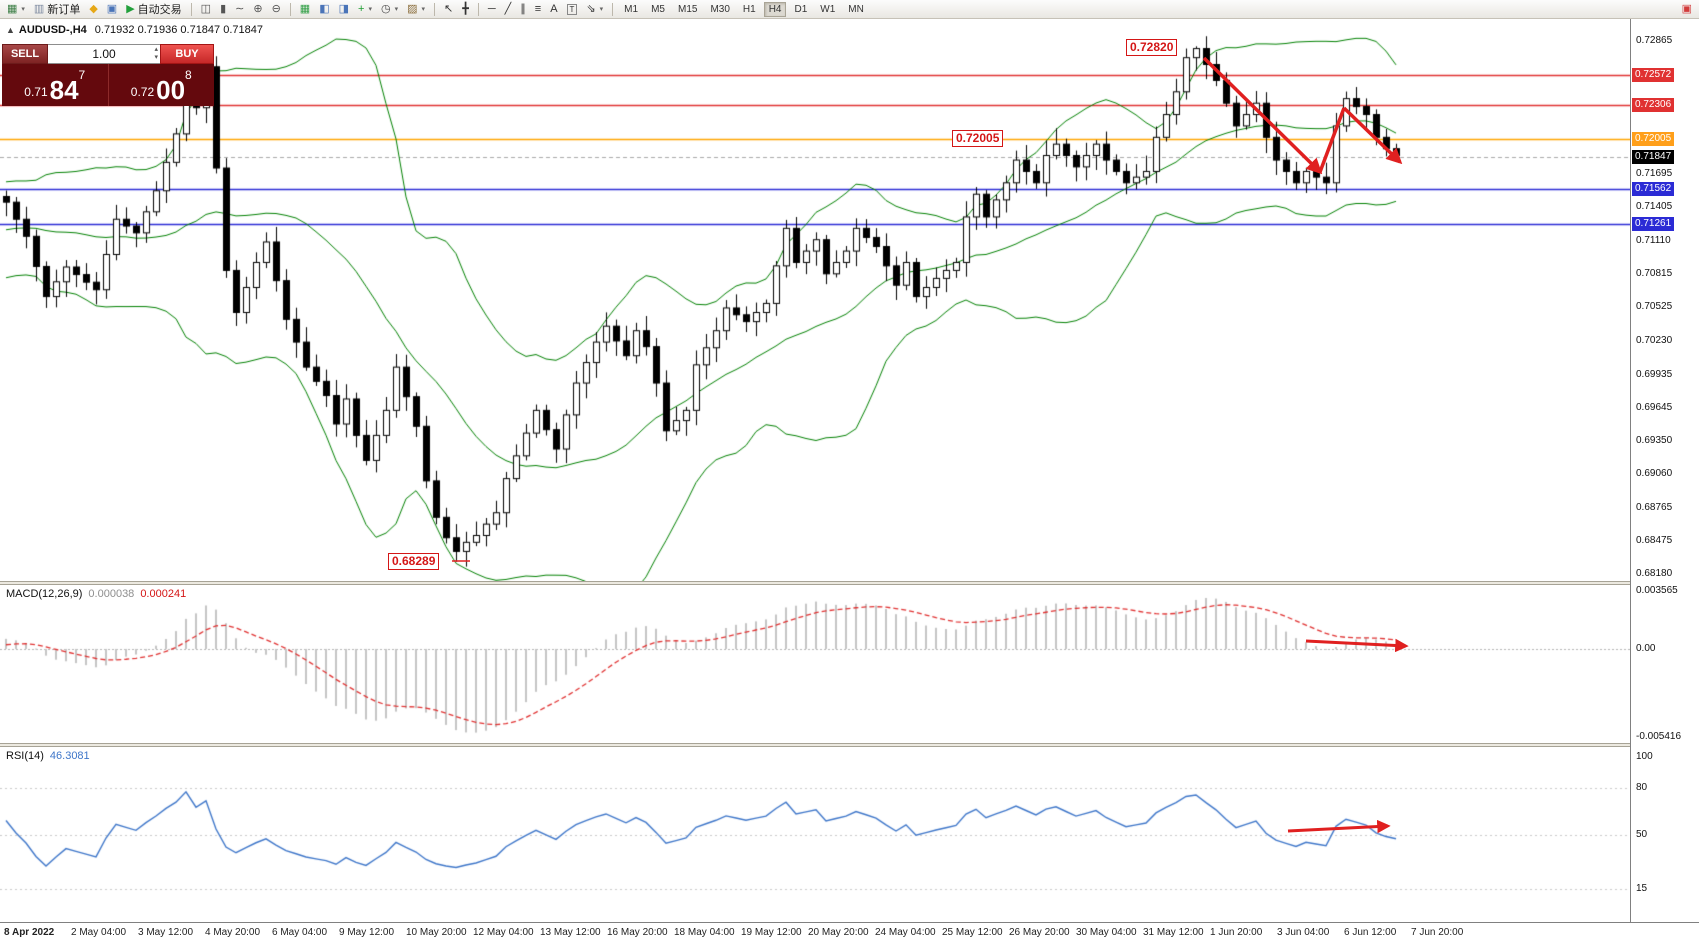  What do you see at coordinates (104, 54) in the screenshot?
I see `volume-input: 1.00 ▴ ▾` at bounding box center [104, 54].